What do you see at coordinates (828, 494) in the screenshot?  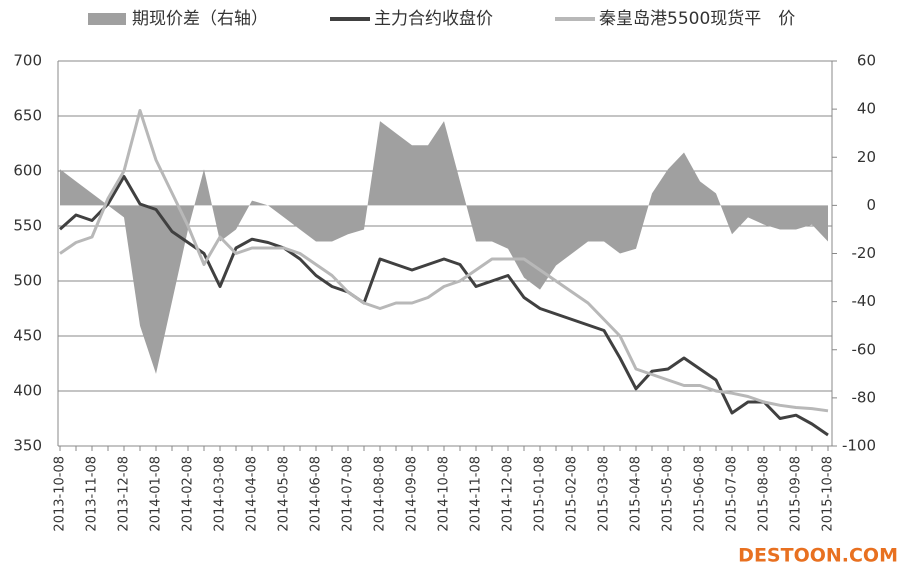 I see `x-tick-label: 2015-10-08` at bounding box center [828, 494].